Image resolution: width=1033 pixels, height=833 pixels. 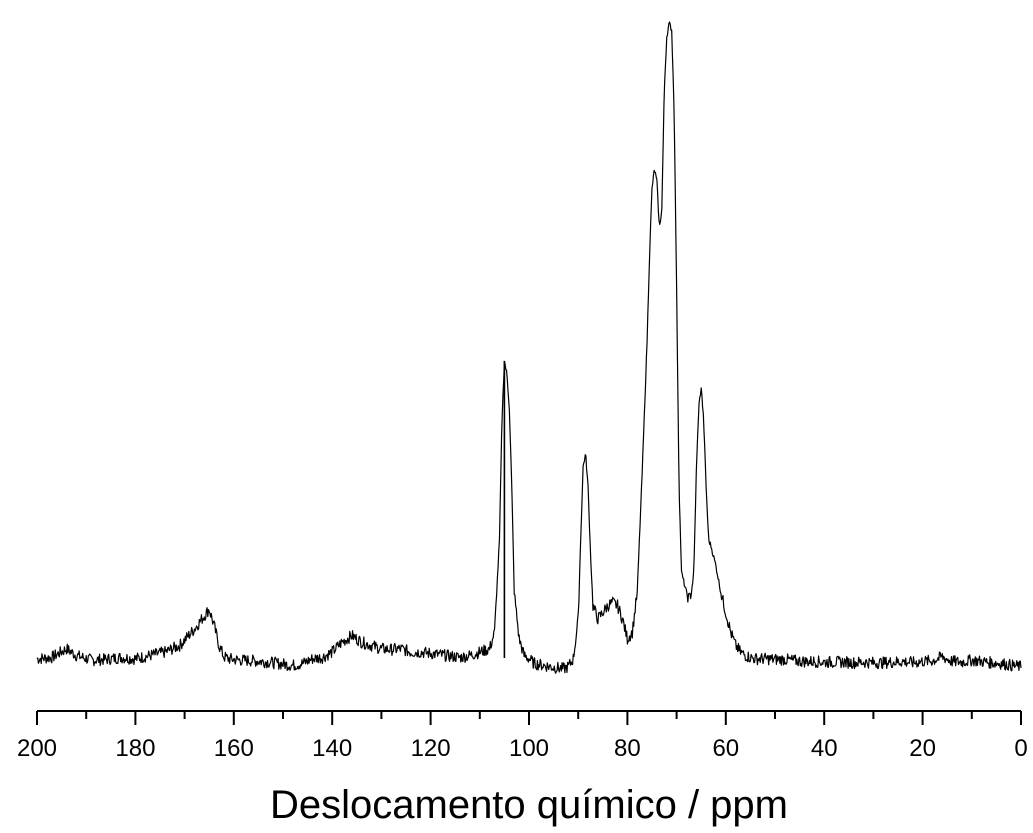 What do you see at coordinates (332, 748) in the screenshot?
I see `x-tick-label: 140` at bounding box center [332, 748].